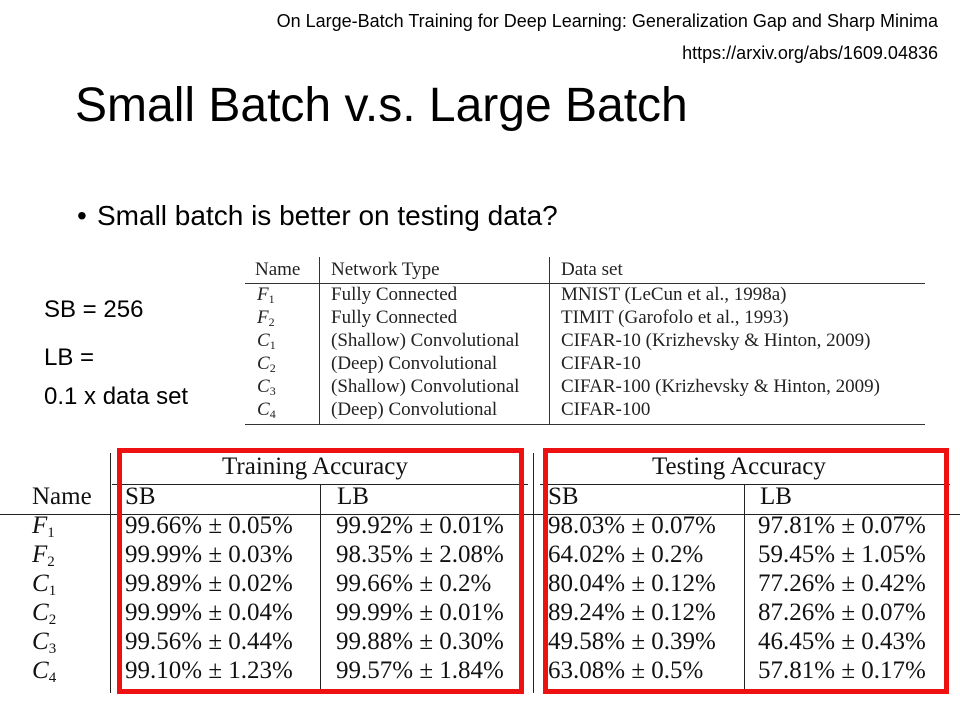 This screenshot has height=720, width=960. Describe the element at coordinates (626, 670) in the screenshot. I see `test-sb-cell: 63.08% ± 0.5%` at that location.